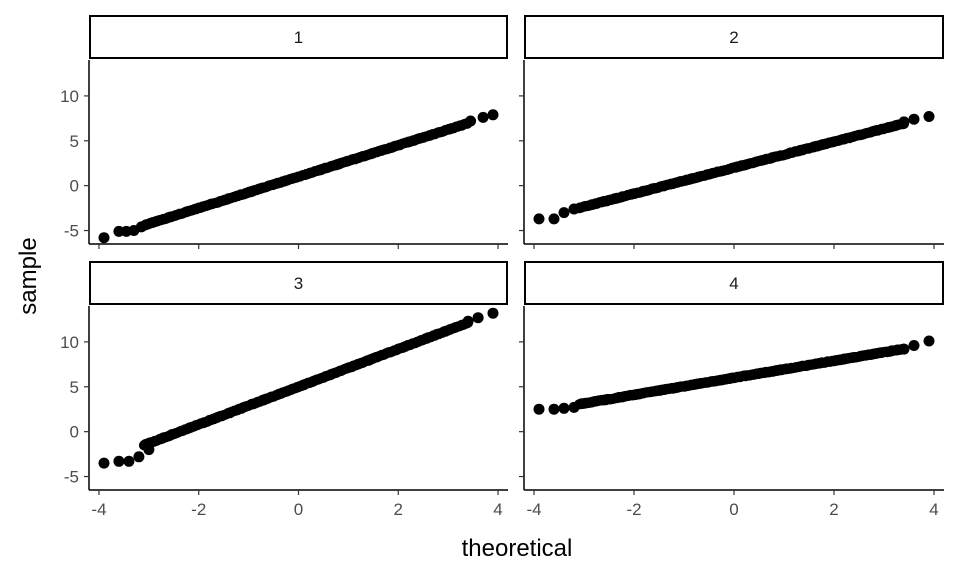 The image size is (960, 576). I want to click on facet-strip-label-2: 2, so click(733, 37).